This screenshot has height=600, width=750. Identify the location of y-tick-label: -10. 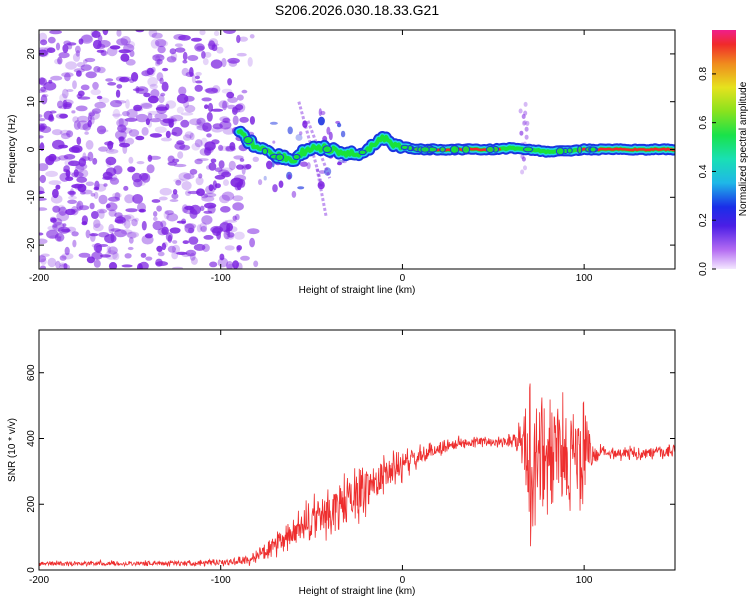
(31, 197).